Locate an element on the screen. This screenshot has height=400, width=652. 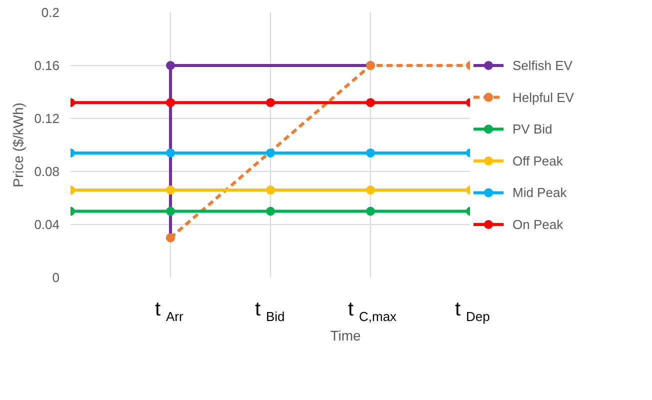
y-tick-label: 0.12 is located at coordinates (47, 118).